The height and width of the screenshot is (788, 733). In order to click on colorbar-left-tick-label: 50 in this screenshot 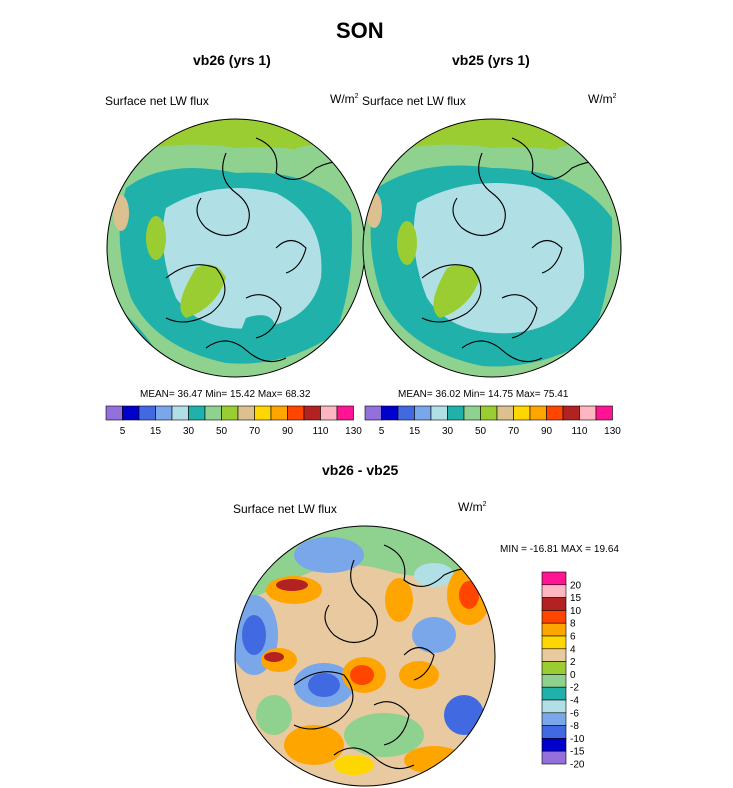, I will do `click(222, 431)`.